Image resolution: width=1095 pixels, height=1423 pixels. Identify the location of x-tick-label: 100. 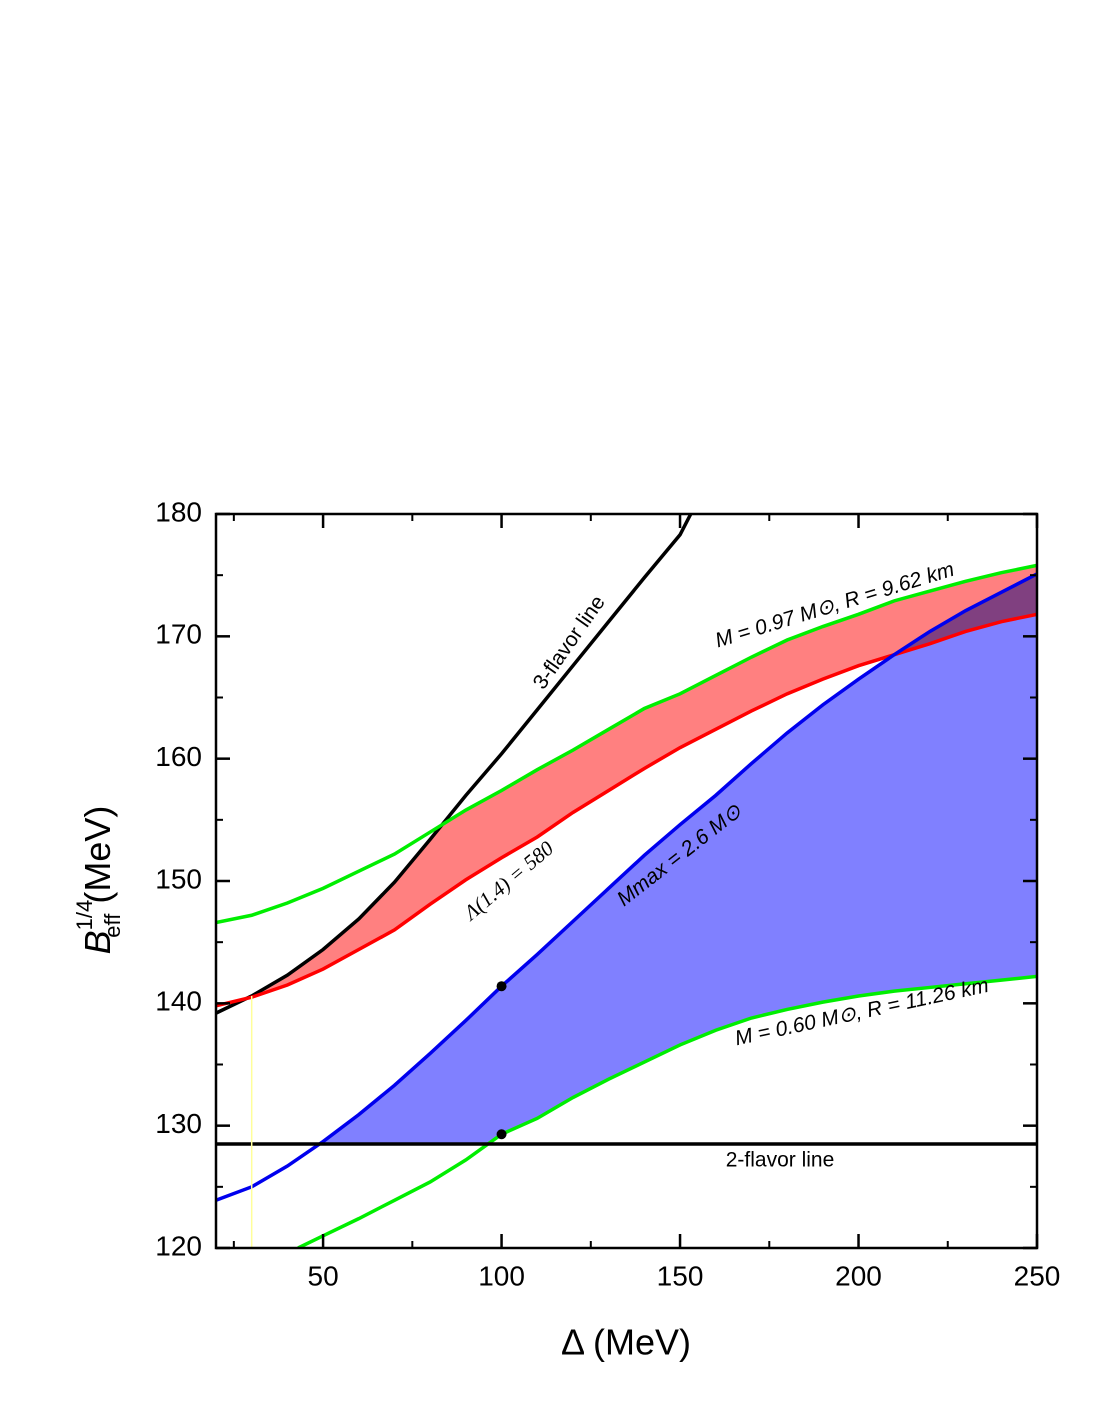
(501, 1275).